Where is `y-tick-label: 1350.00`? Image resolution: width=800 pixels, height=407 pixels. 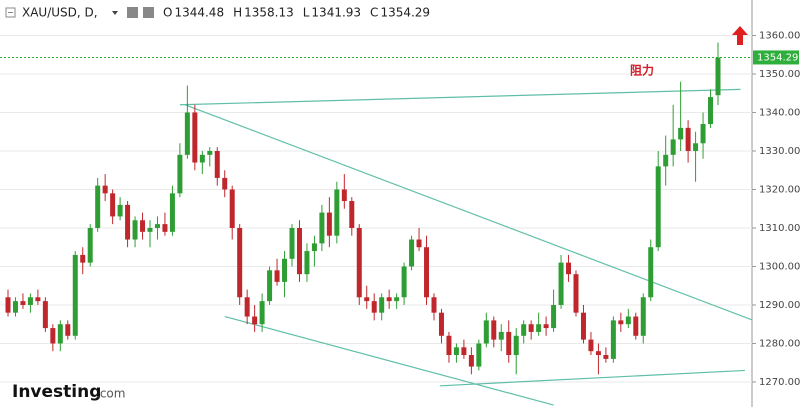
y-tick-label: 1350.00 is located at coordinates (779, 74).